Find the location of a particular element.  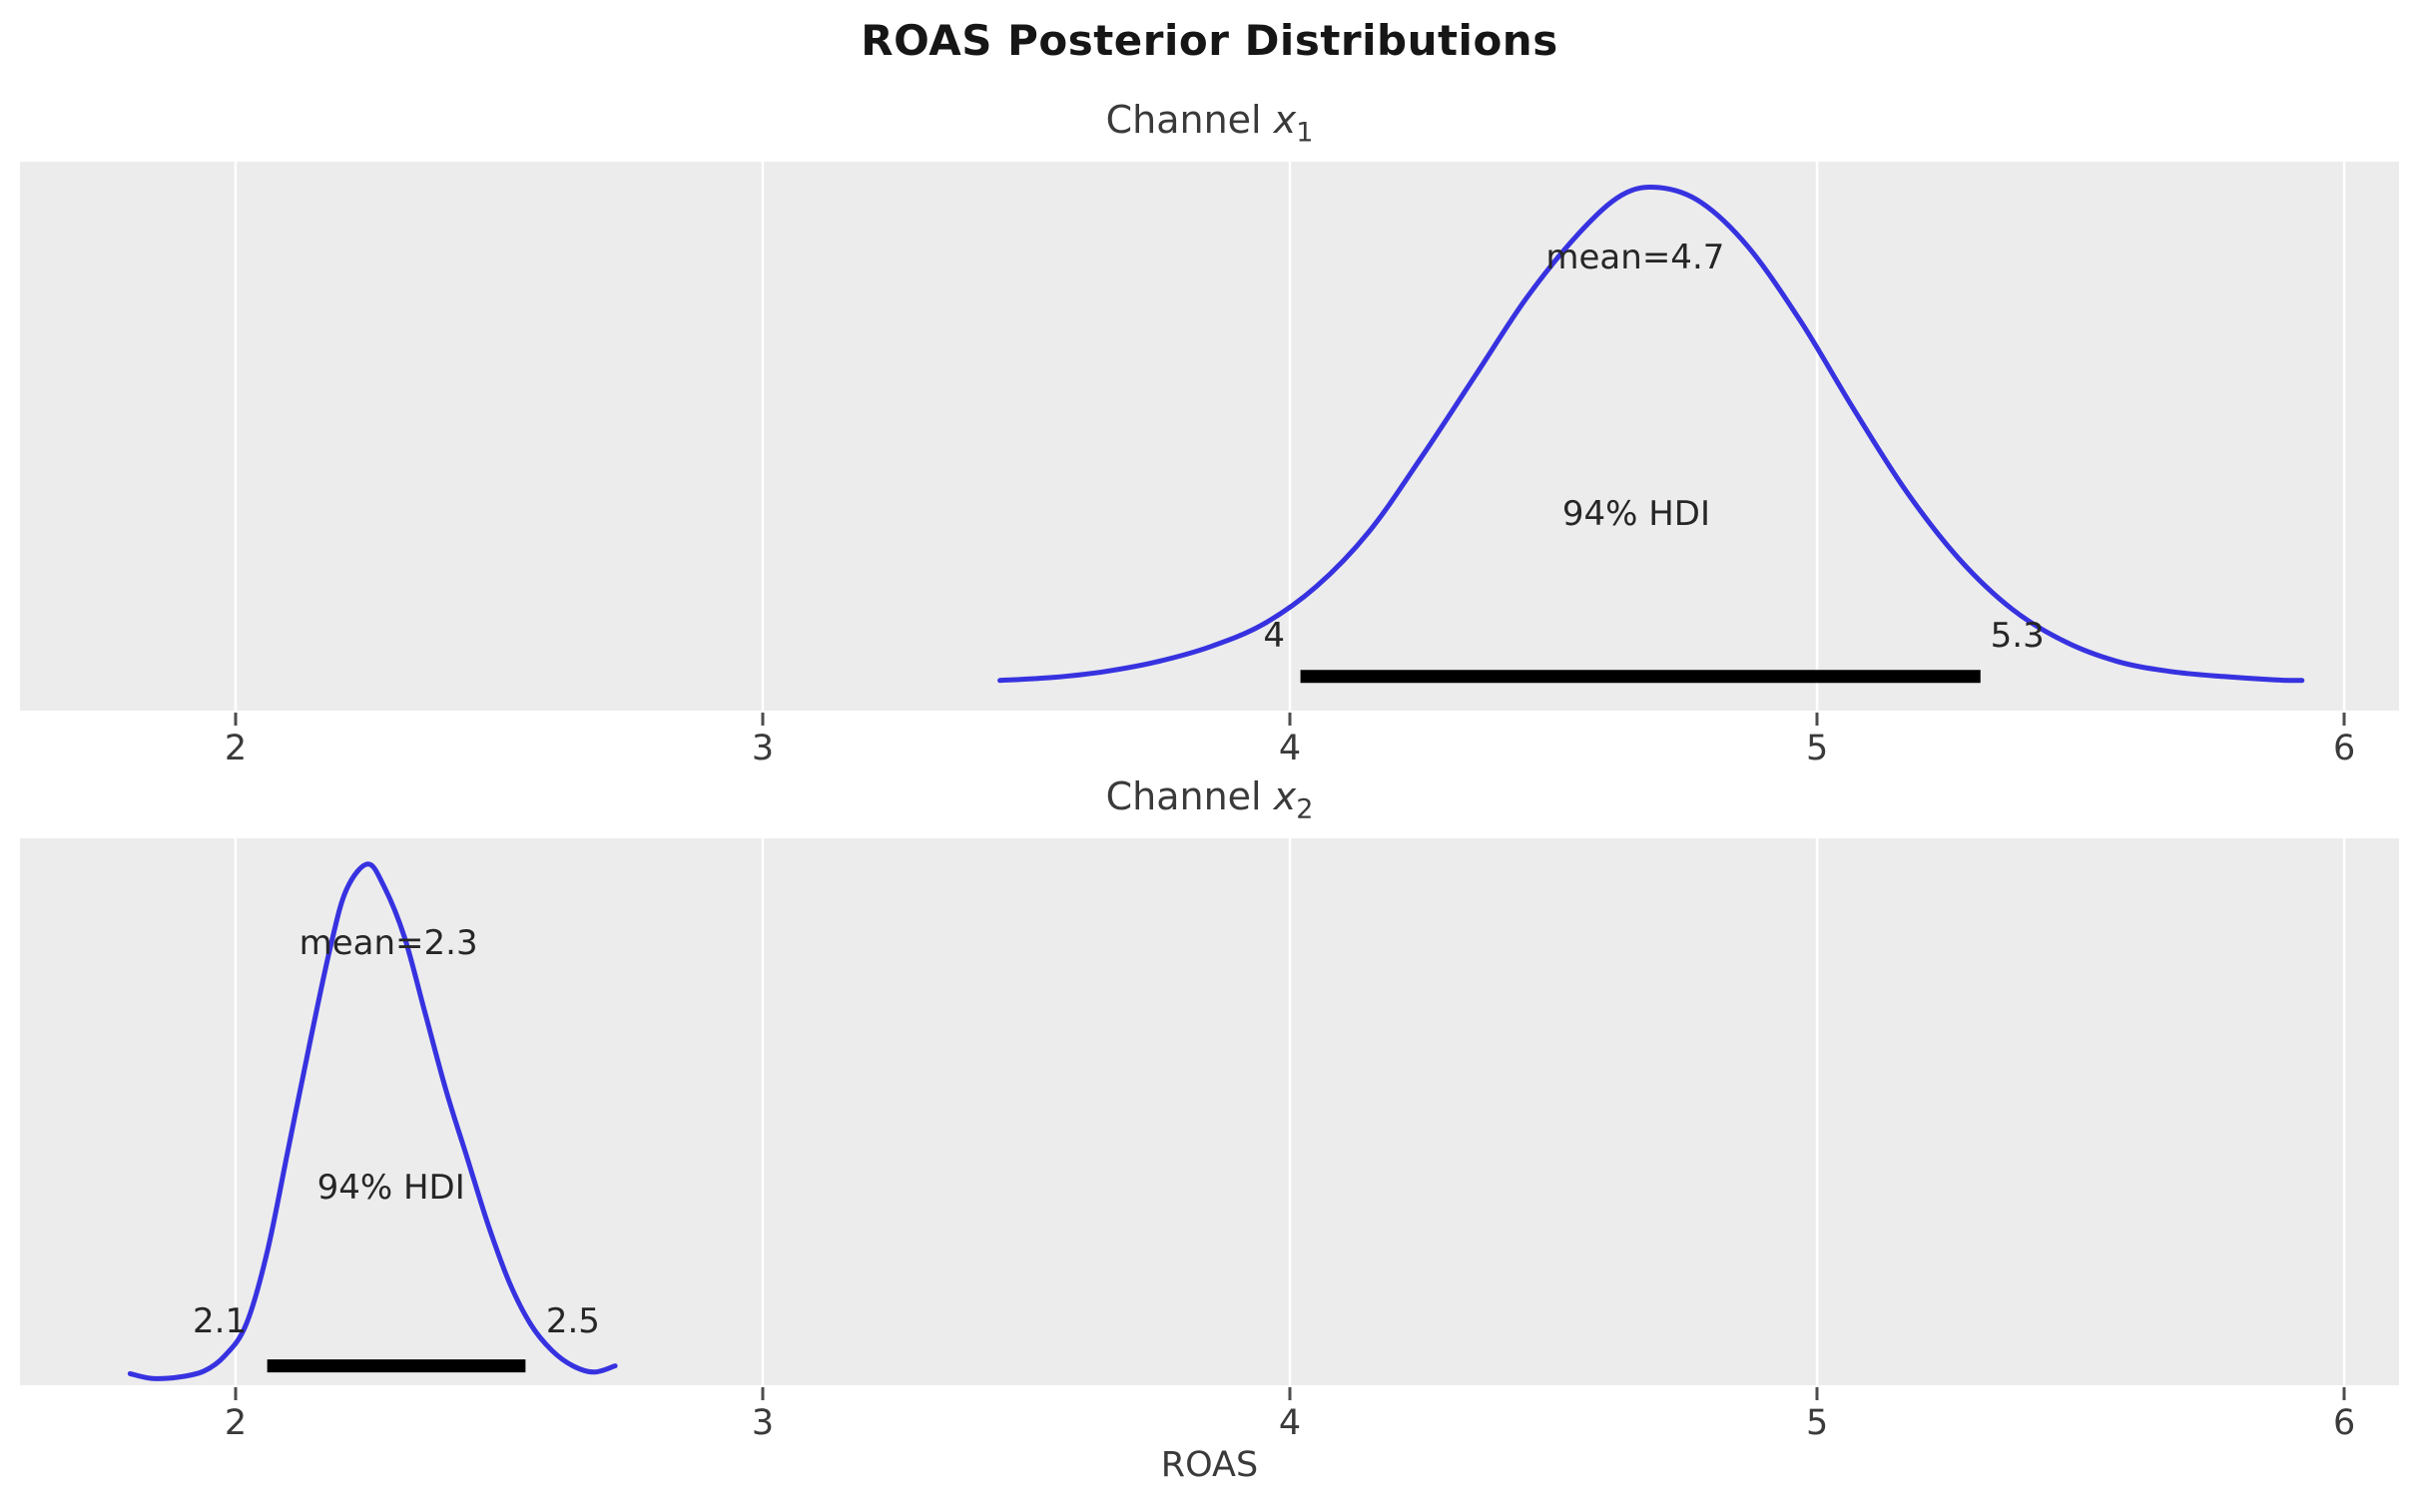

x-axis-ticks-bottom: 2 3 4 5 6 is located at coordinates (1209, 1420).